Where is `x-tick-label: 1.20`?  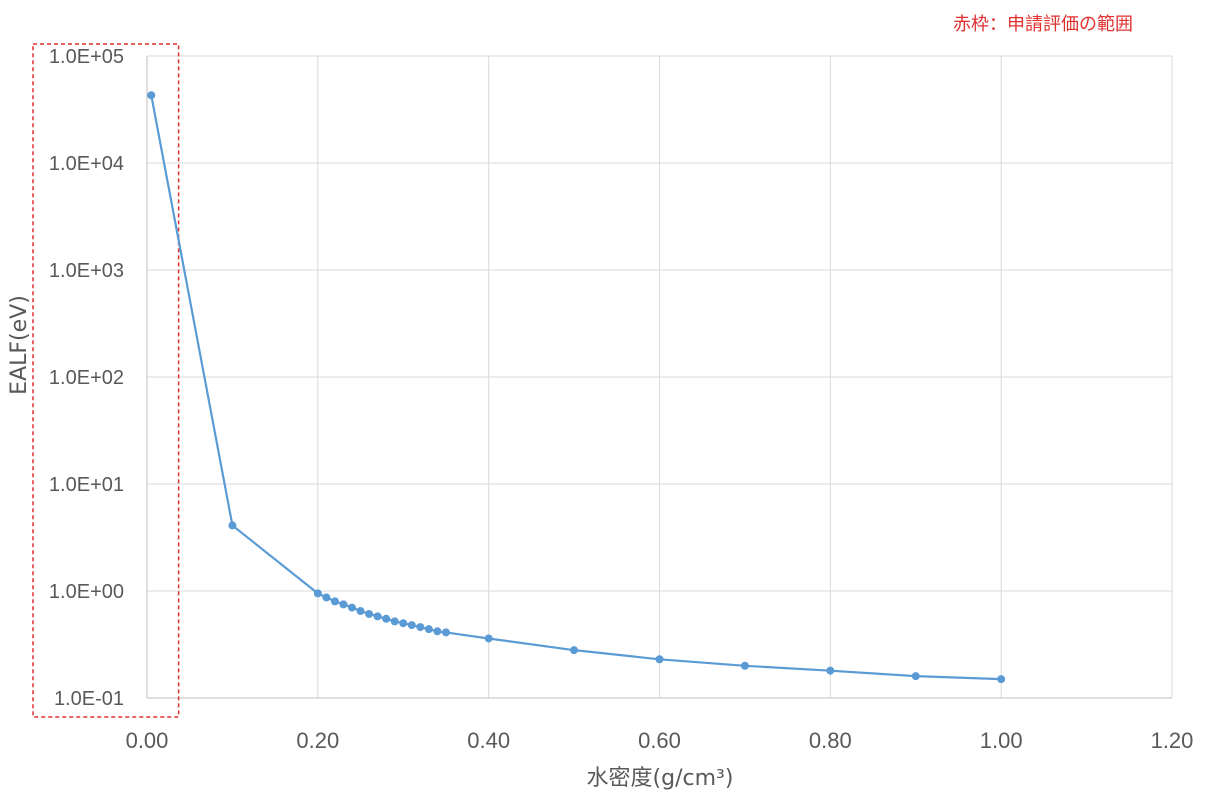 x-tick-label: 1.20 is located at coordinates (1172, 740).